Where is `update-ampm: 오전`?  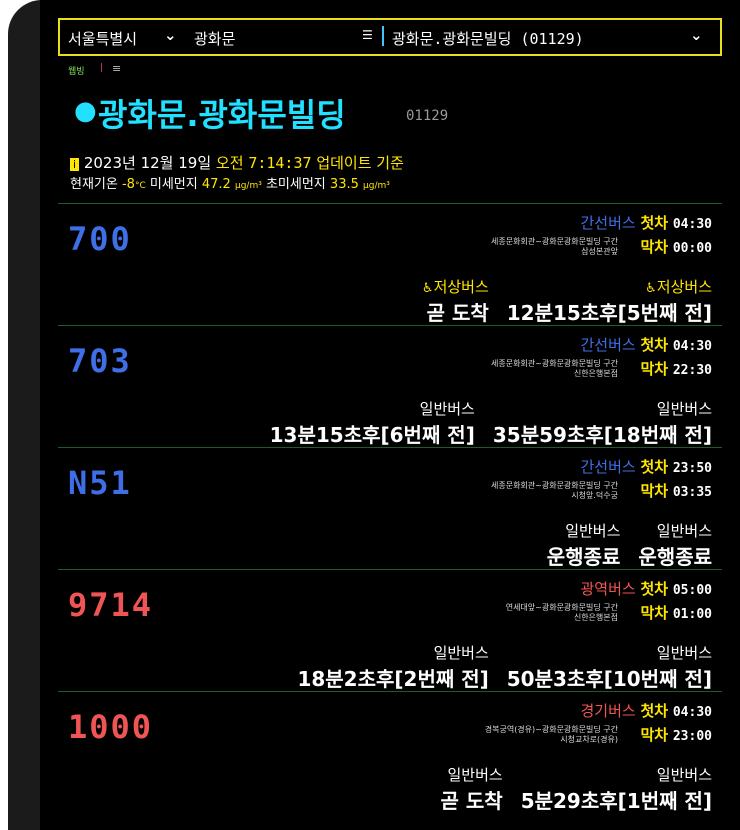 update-ampm: 오전 is located at coordinates (229, 163).